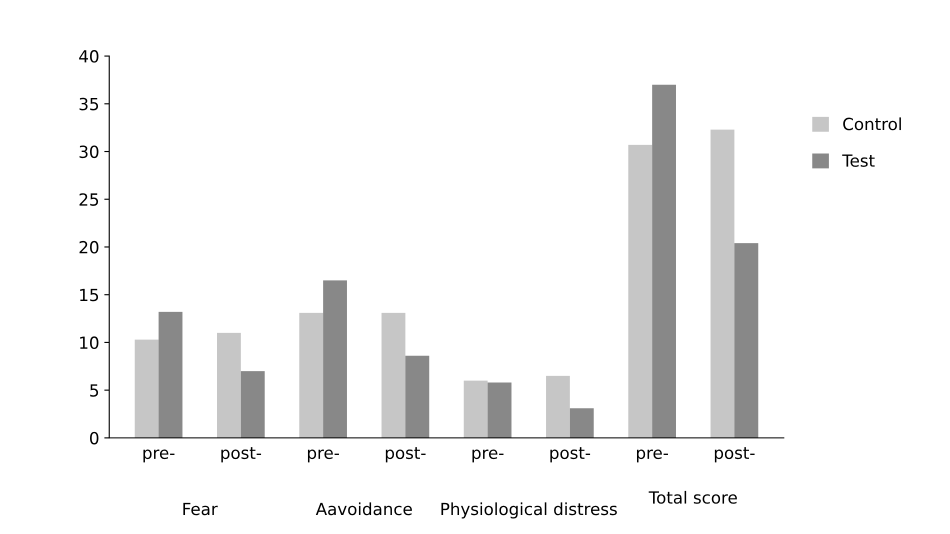 The height and width of the screenshot is (534, 950). What do you see at coordinates (529, 510) in the screenshot?
I see `text: Physiological distress` at bounding box center [529, 510].